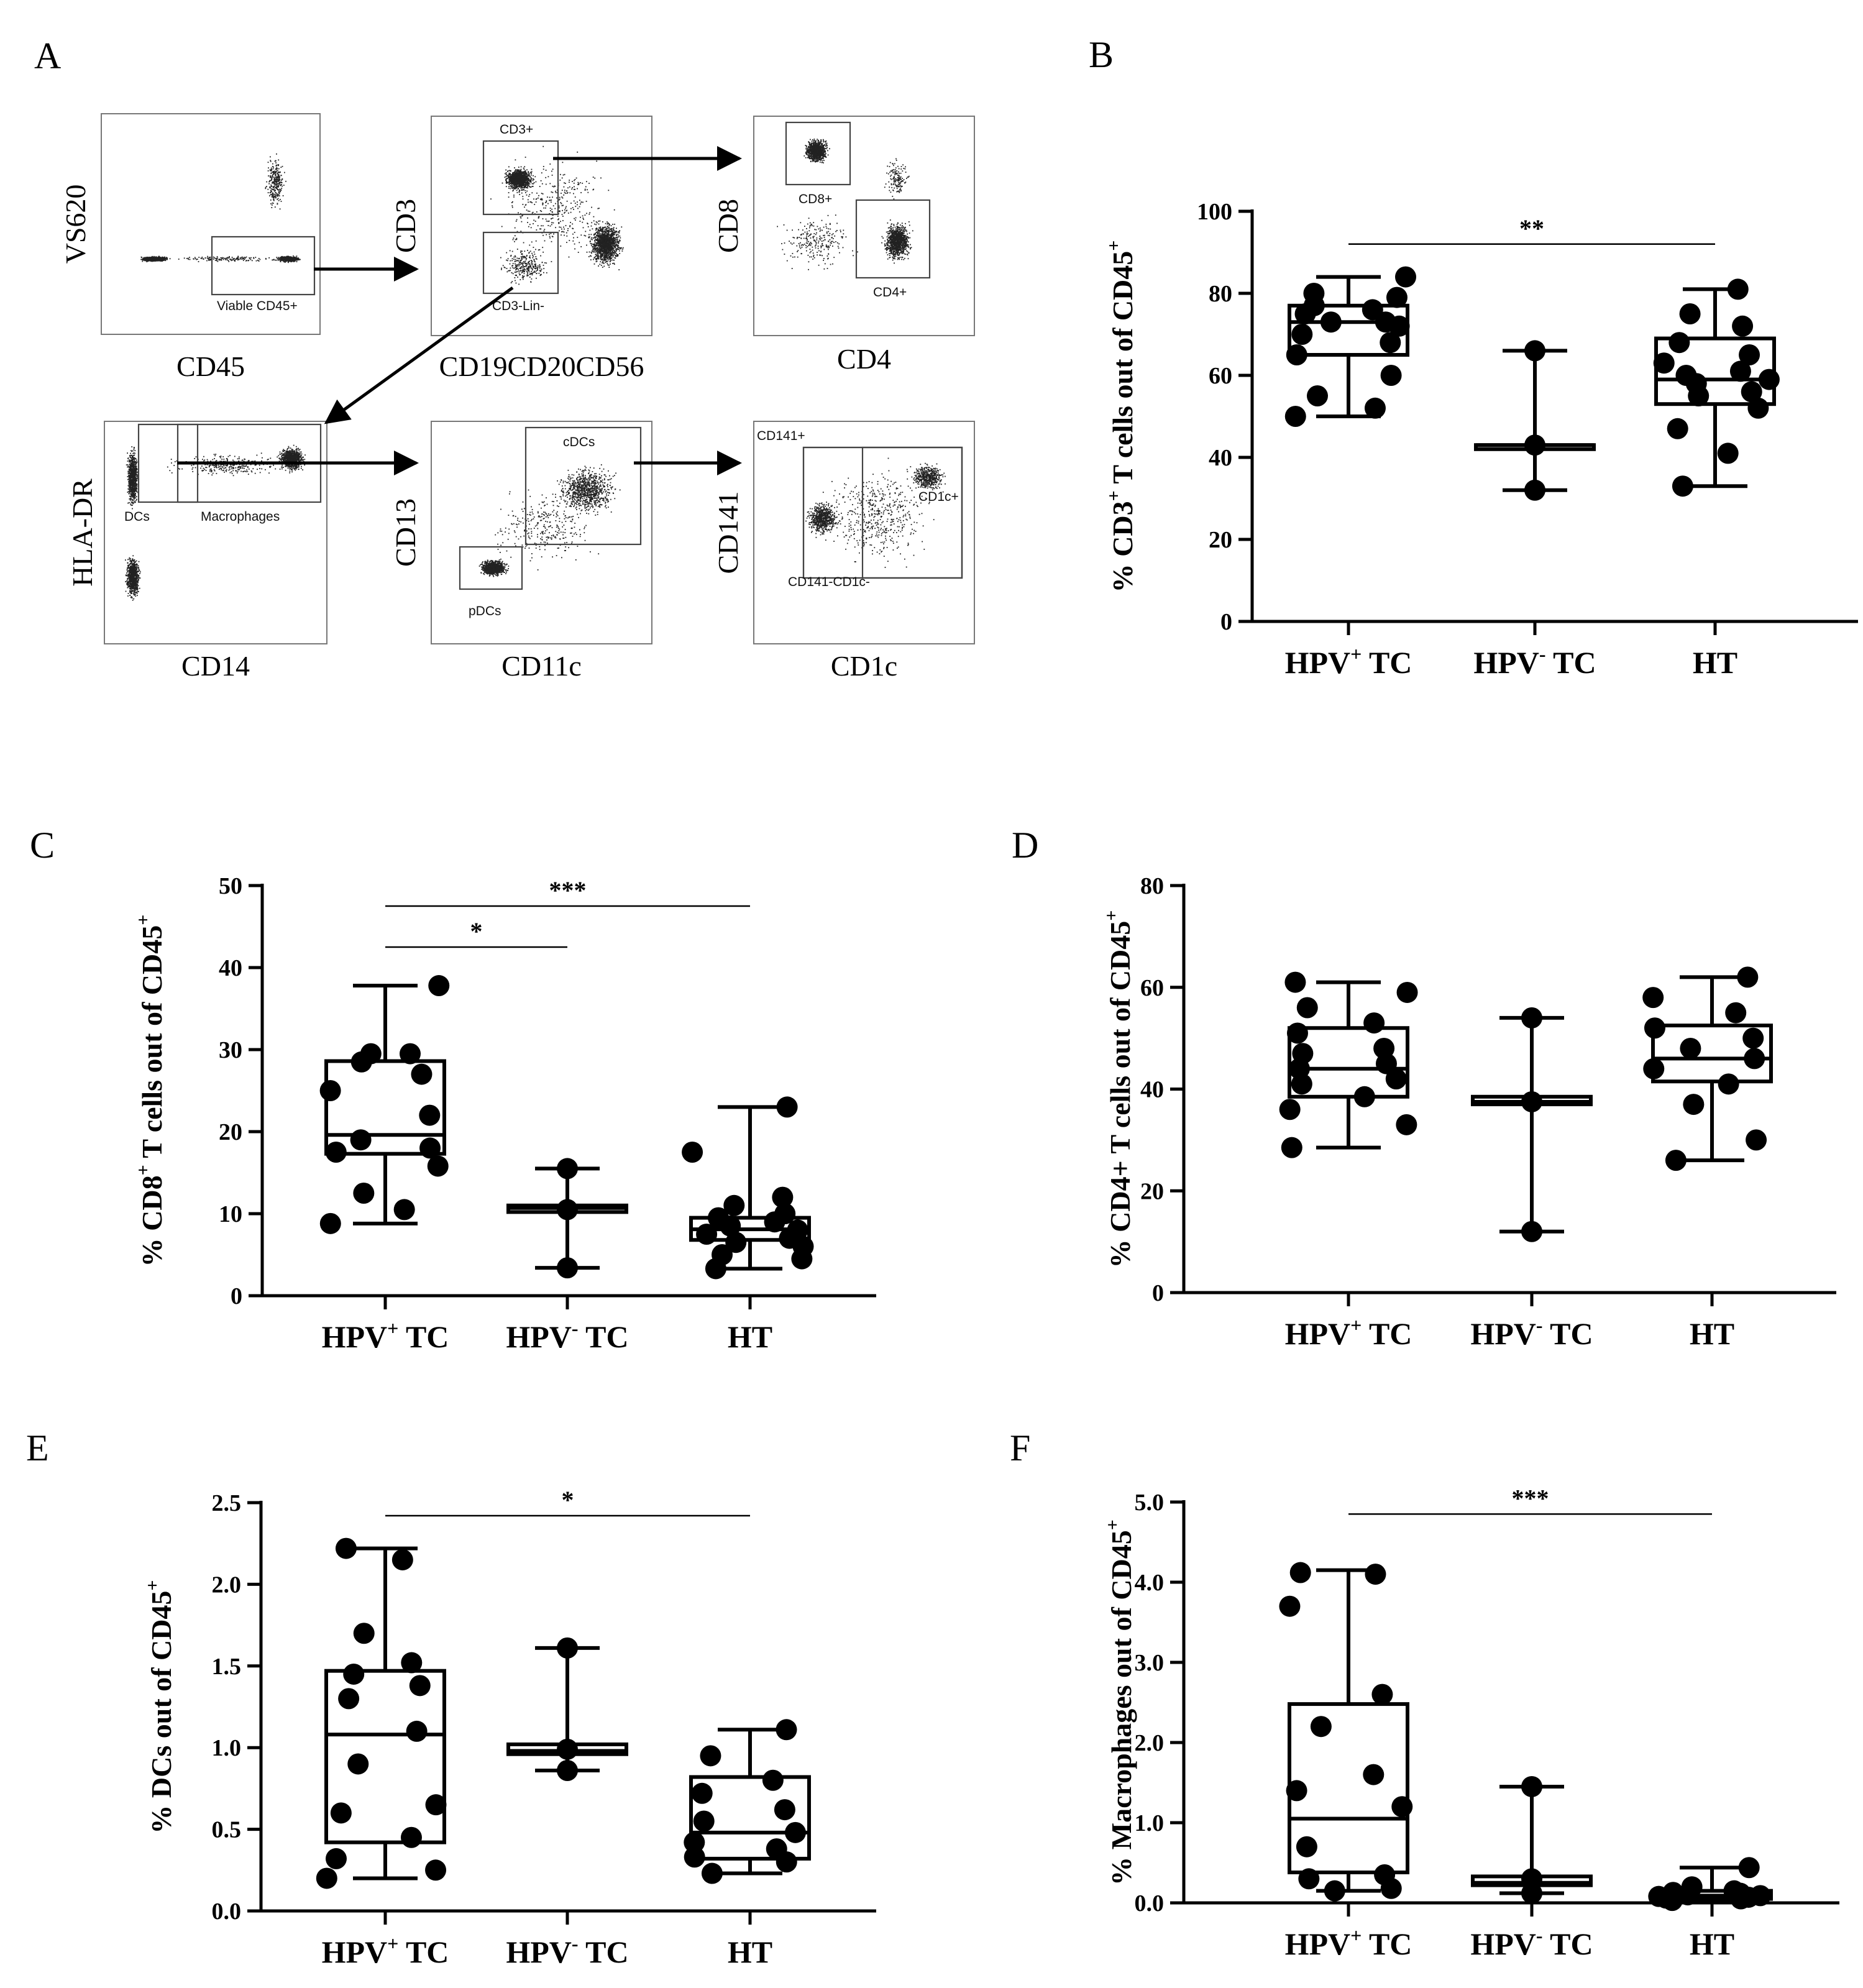 This screenshot has height=1988, width=1863. What do you see at coordinates (516, 130) in the screenshot?
I see `gate-cd3-pos-label: CD3+` at bounding box center [516, 130].